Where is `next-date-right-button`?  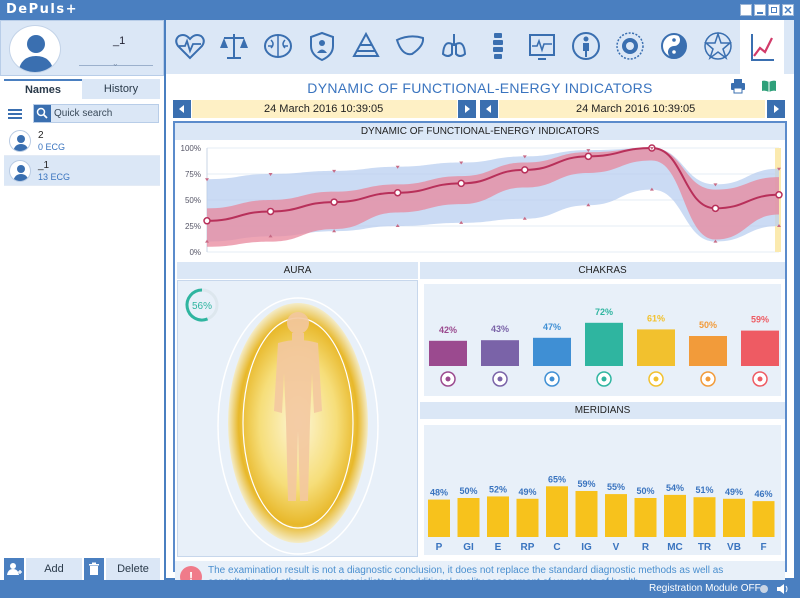
next-date-right-button is located at coordinates (776, 109).